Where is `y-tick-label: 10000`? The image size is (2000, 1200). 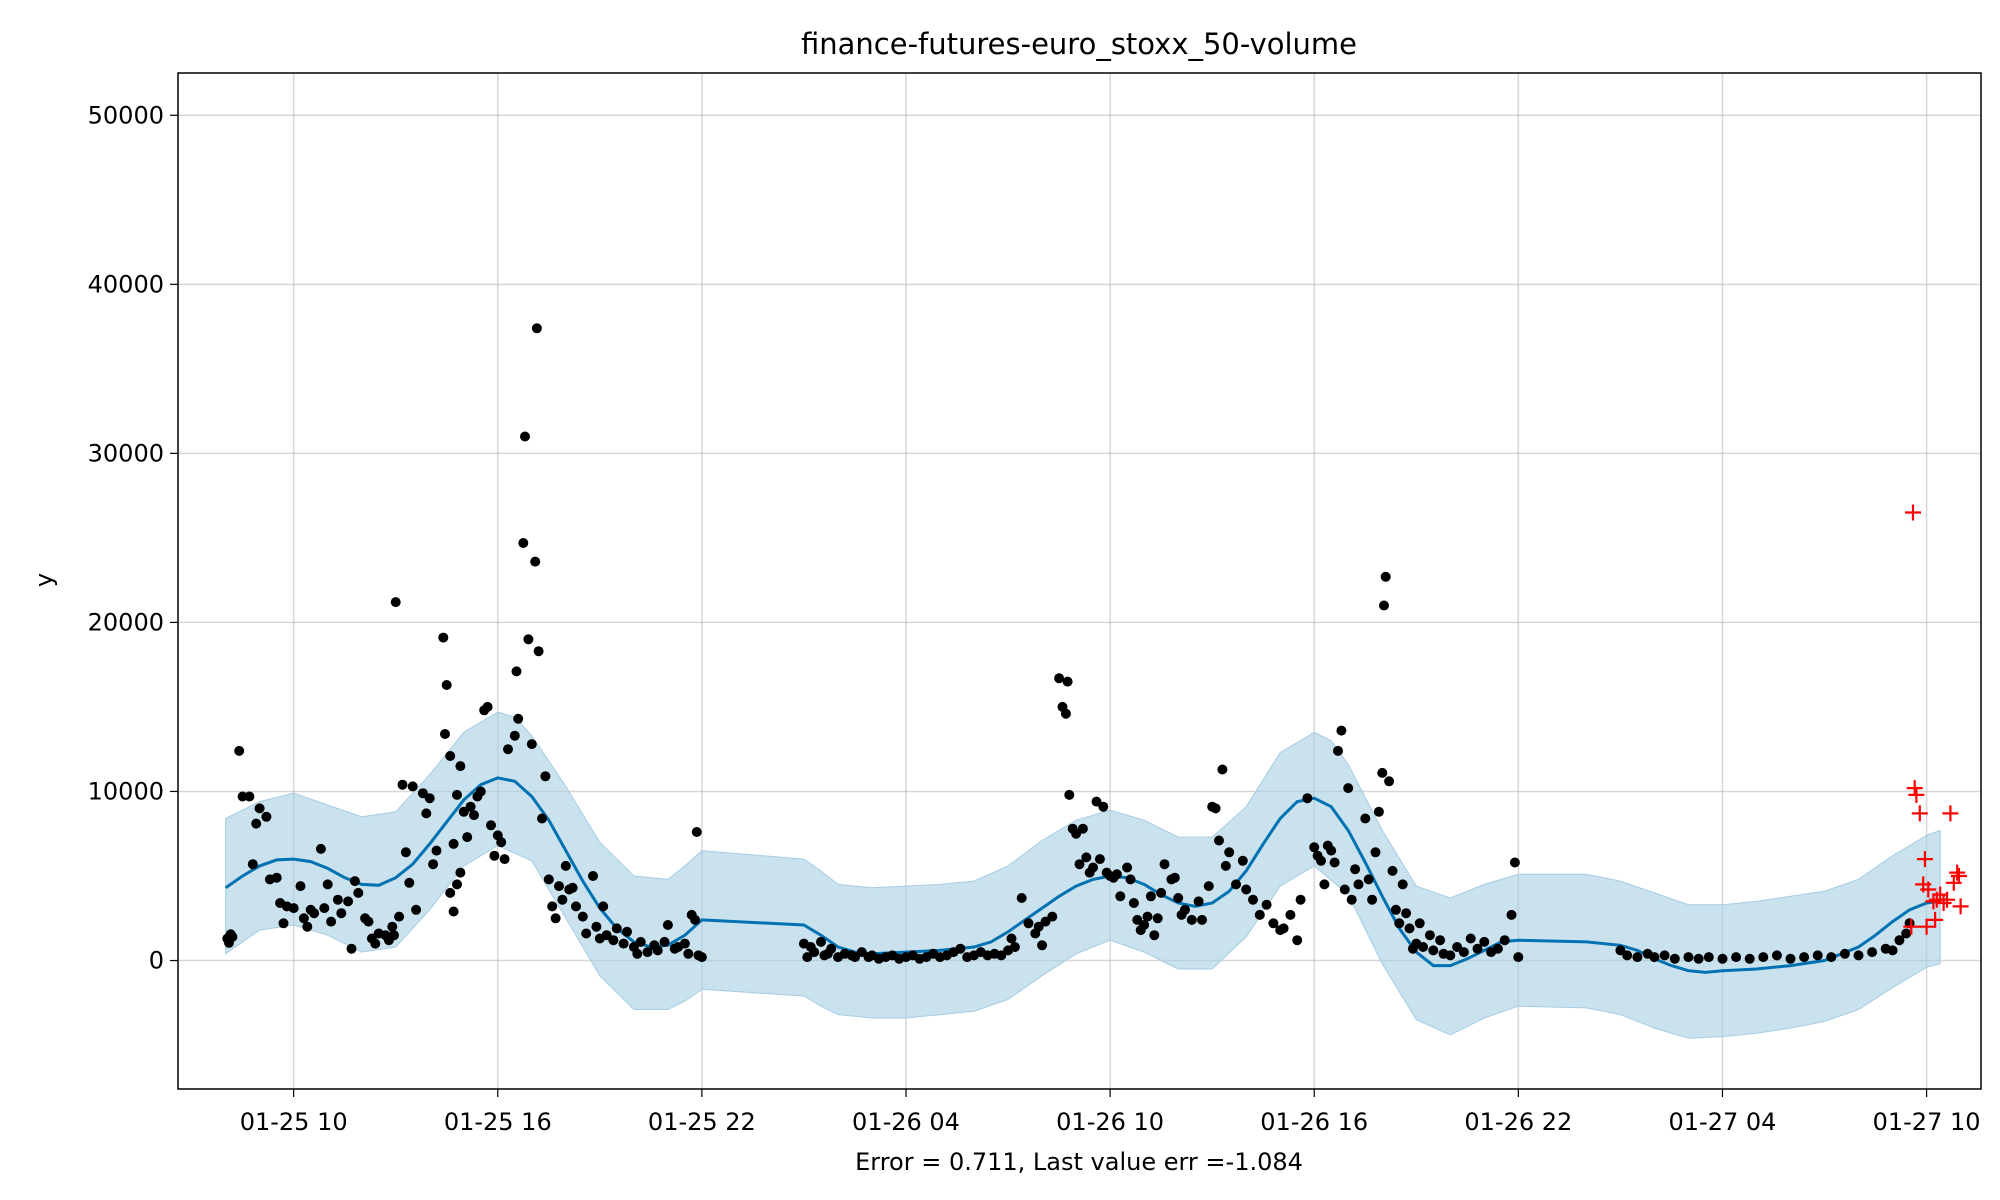 y-tick-label: 10000 is located at coordinates (126, 791).